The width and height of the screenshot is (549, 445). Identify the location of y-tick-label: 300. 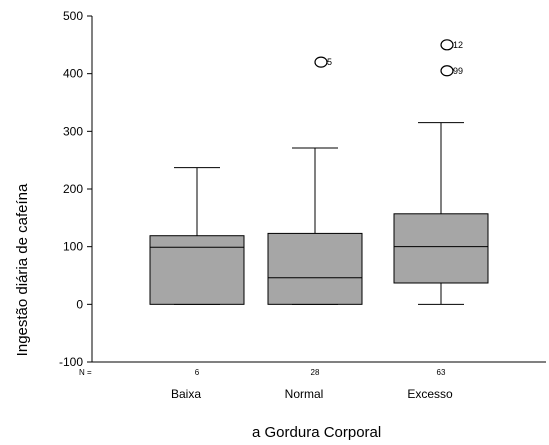
(73, 131).